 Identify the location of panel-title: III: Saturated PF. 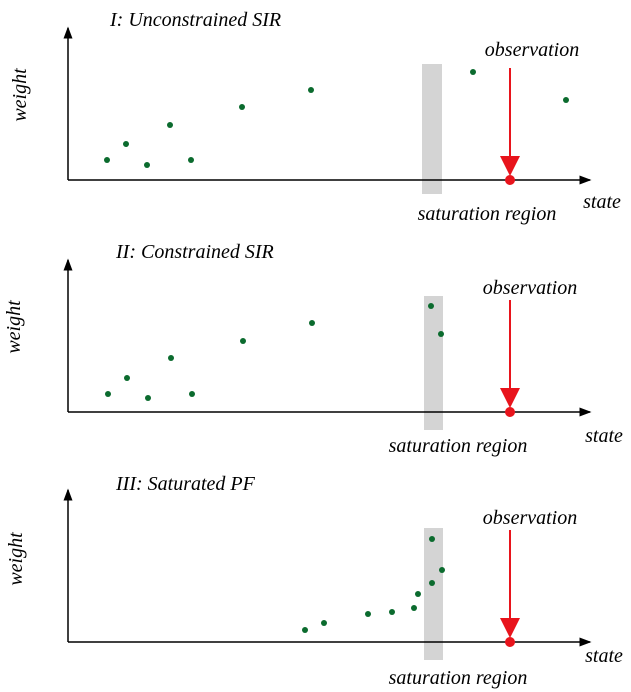
(185, 484).